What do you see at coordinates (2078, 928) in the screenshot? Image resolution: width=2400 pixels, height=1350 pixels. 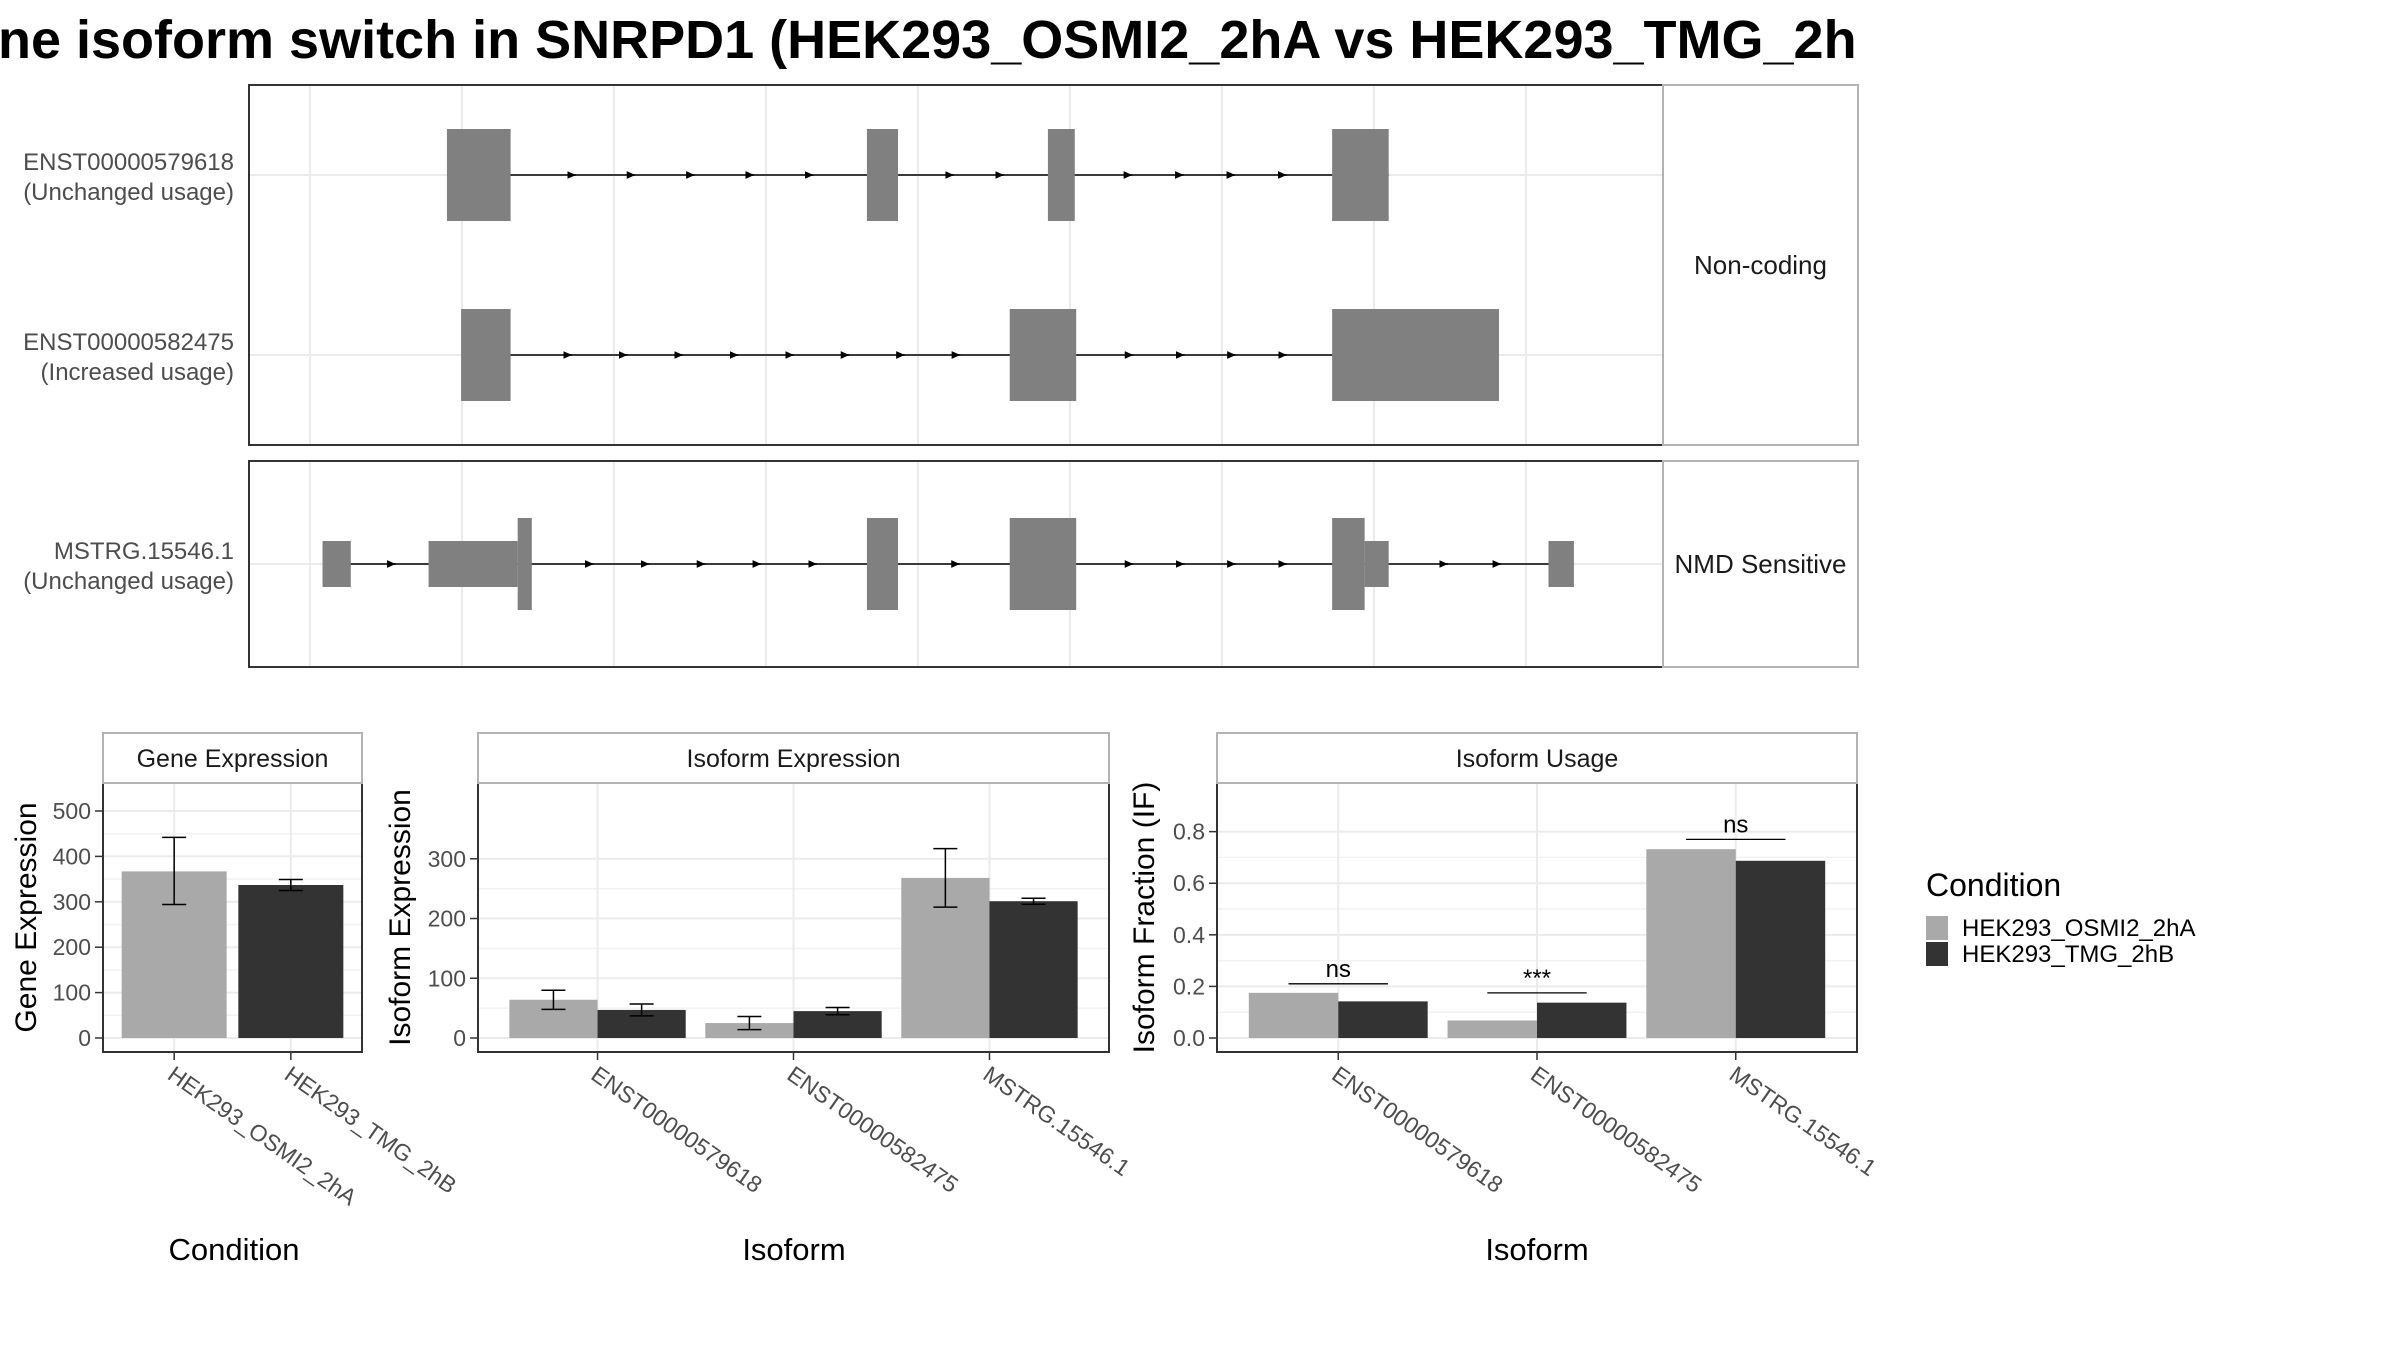 I see `legend-item-label: HEK293_OSMI2_2hA` at bounding box center [2078, 928].